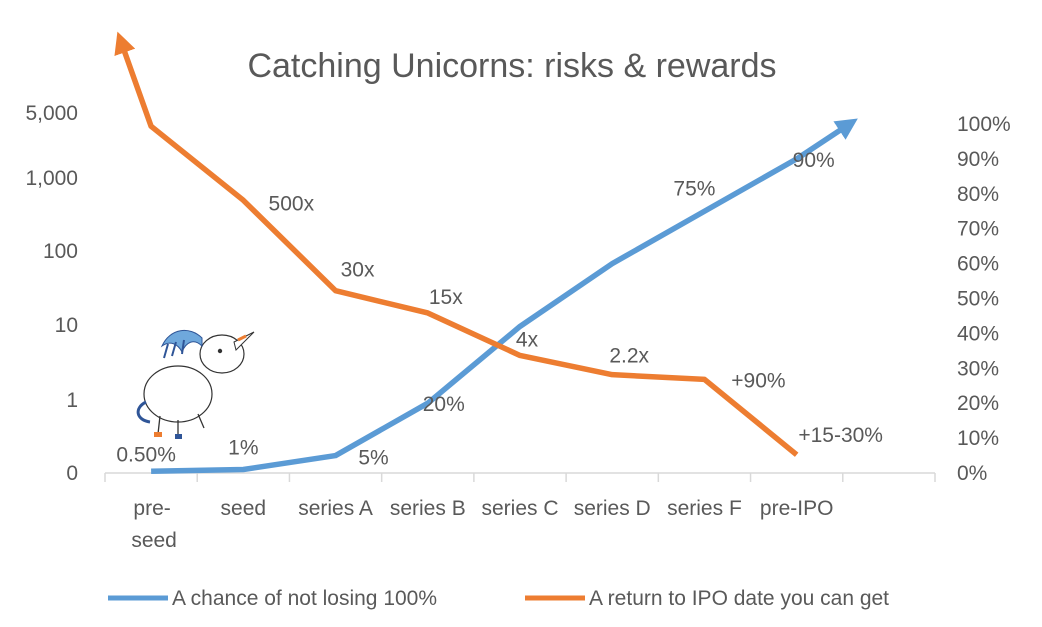 This screenshot has width=1042, height=627. Describe the element at coordinates (978, 403) in the screenshot. I see `y-right-tick-label: 20%` at that location.